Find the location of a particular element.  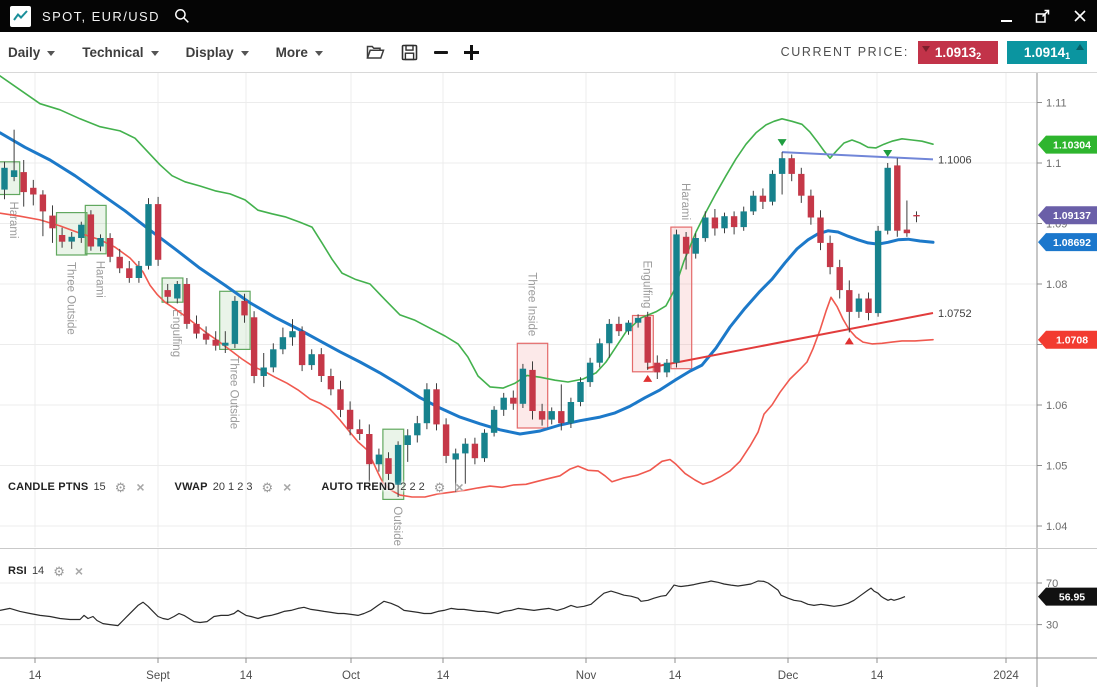

rsi-line is located at coordinates (453, 603).